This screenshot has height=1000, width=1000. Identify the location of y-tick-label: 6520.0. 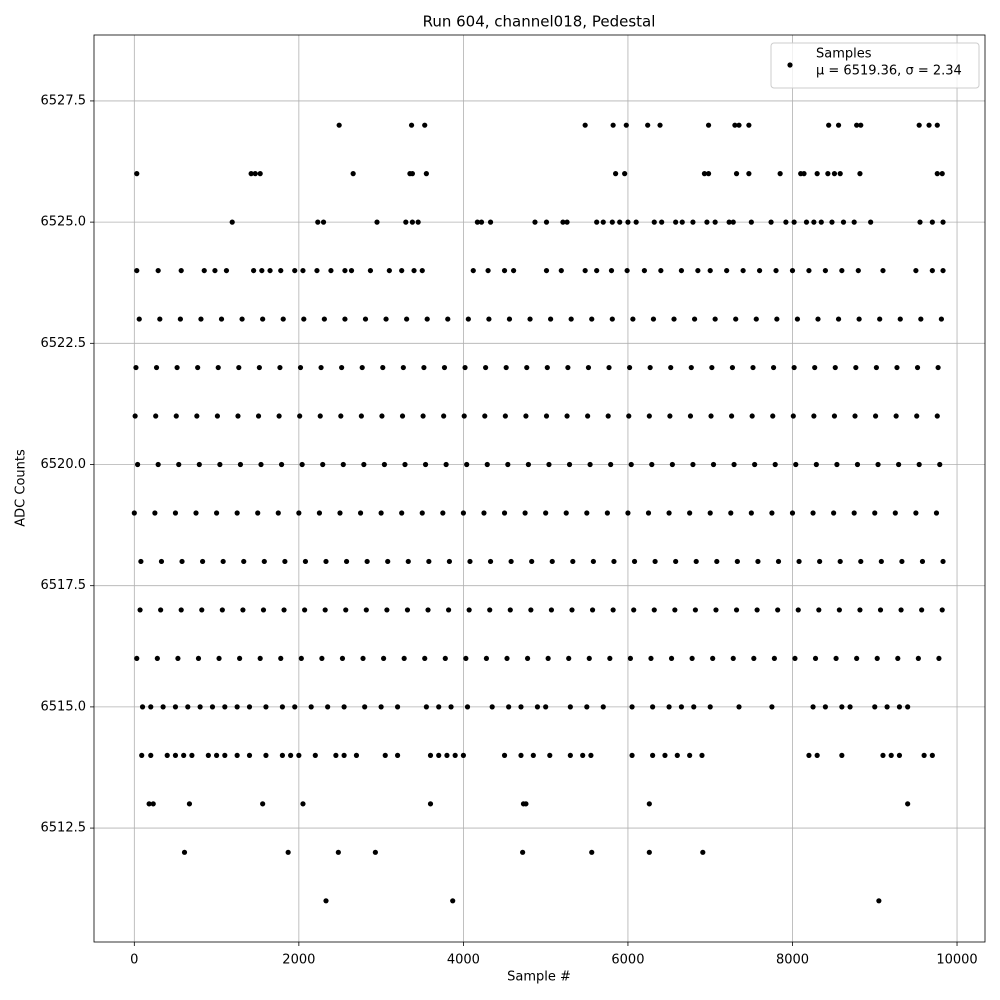
(64, 464).